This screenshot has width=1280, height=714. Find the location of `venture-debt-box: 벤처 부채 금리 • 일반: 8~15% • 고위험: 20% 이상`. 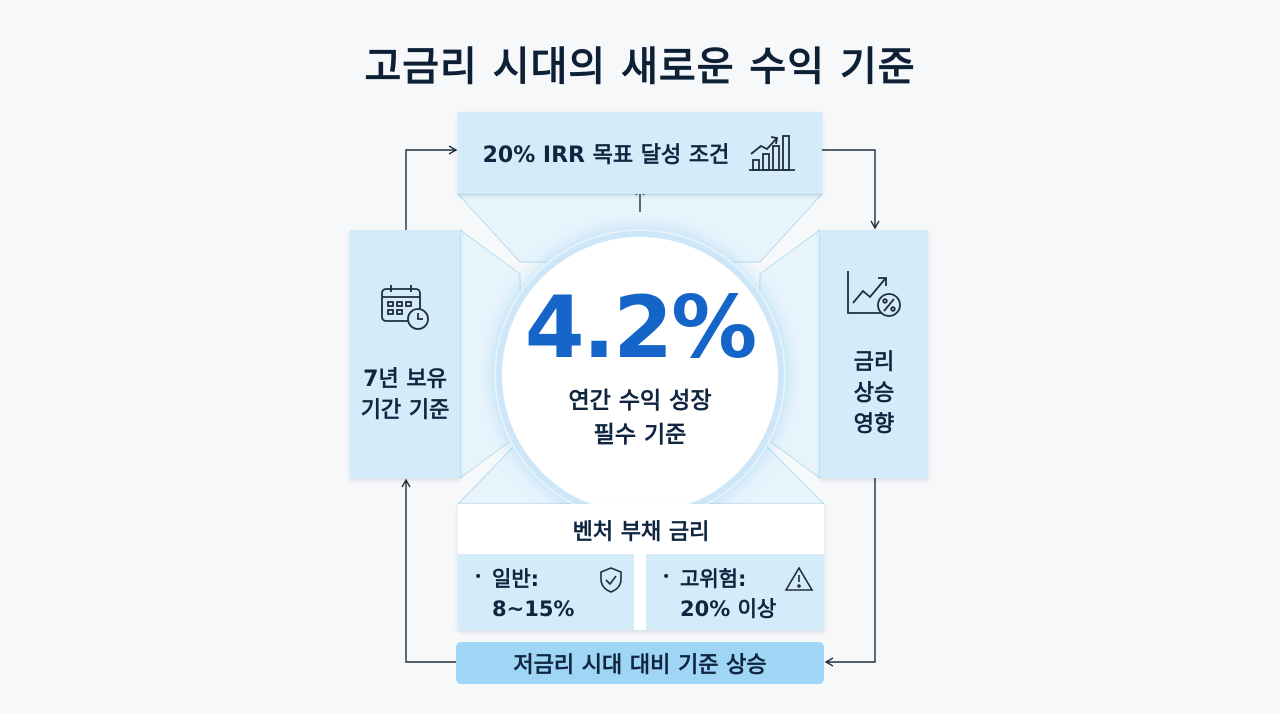

venture-debt-box: 벤처 부채 금리 • 일반: 8~15% • 고위험: 20% 이상 is located at coordinates (641, 567).